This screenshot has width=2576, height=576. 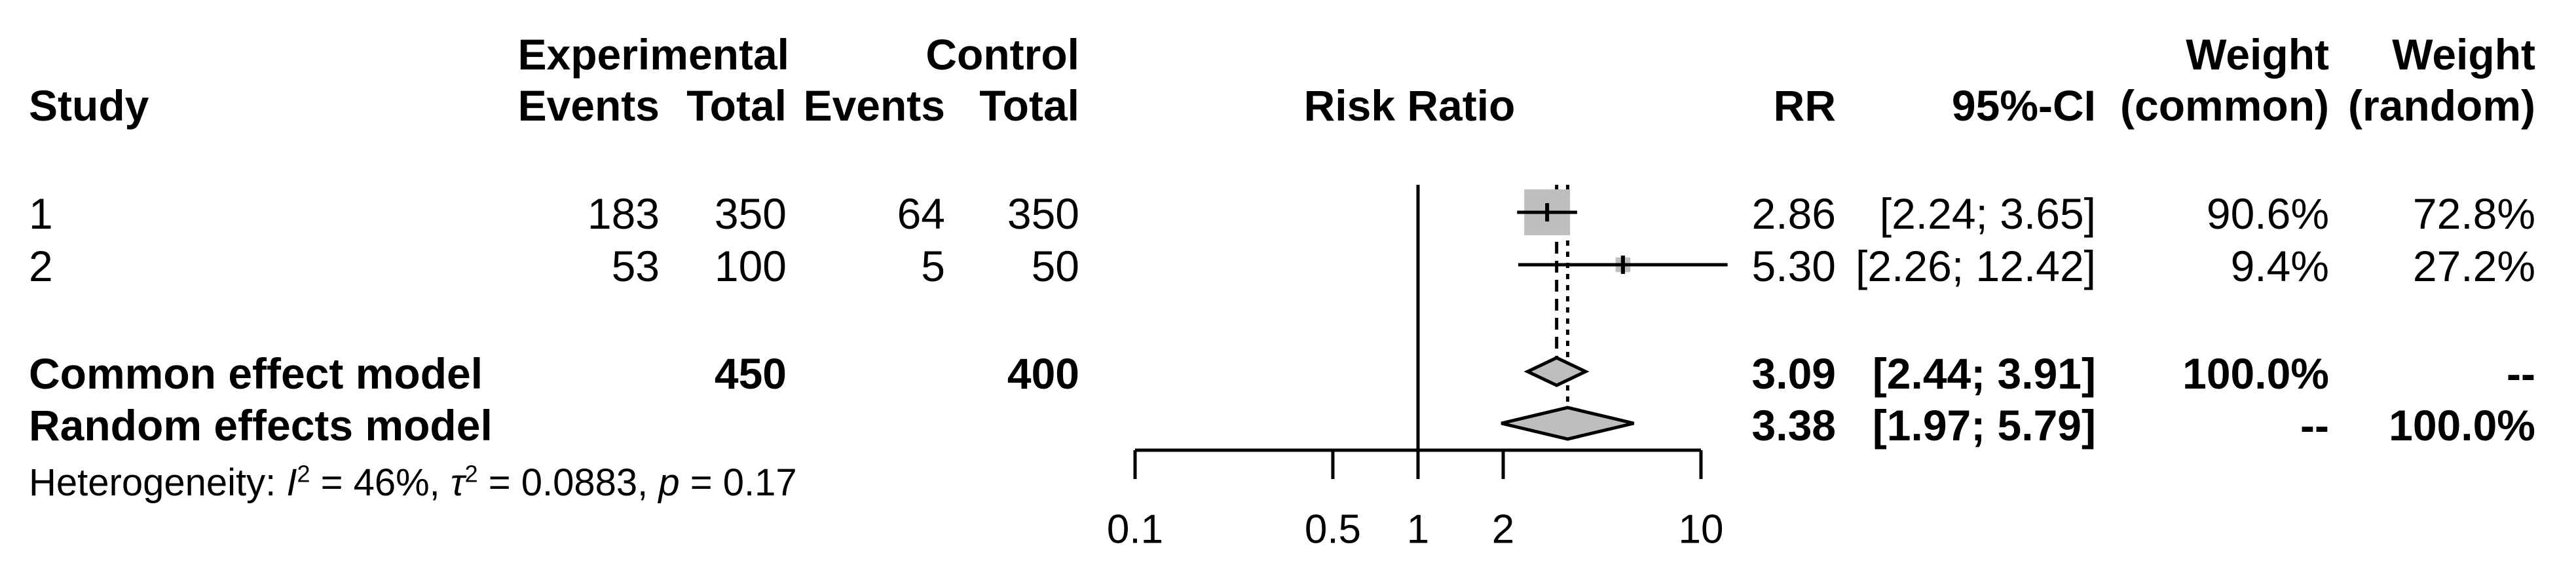 I want to click on summary-ci: [1.97; 5.79], so click(x=1984, y=426).